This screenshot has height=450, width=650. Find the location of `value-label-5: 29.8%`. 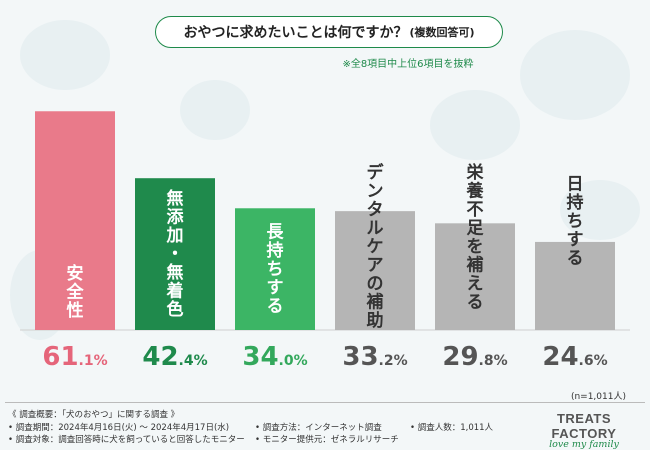

value-label-5: 29.8% is located at coordinates (474, 357).